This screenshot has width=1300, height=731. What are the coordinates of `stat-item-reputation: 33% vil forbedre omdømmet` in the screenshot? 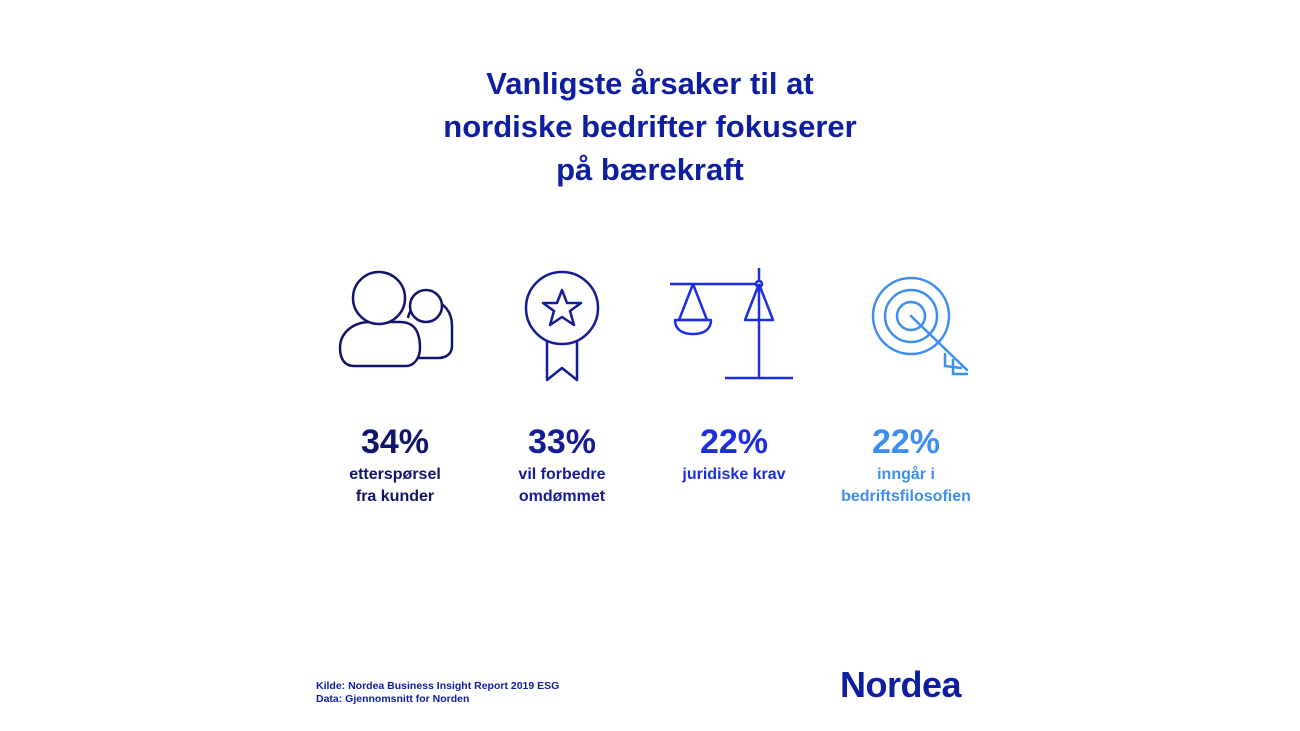 It's located at (562, 385).